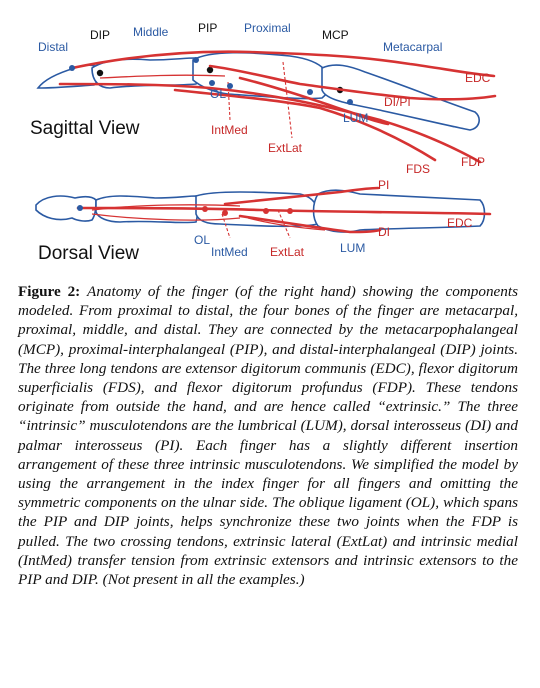  Describe the element at coordinates (210, 70) in the screenshot. I see `pip-joint-dot` at that location.